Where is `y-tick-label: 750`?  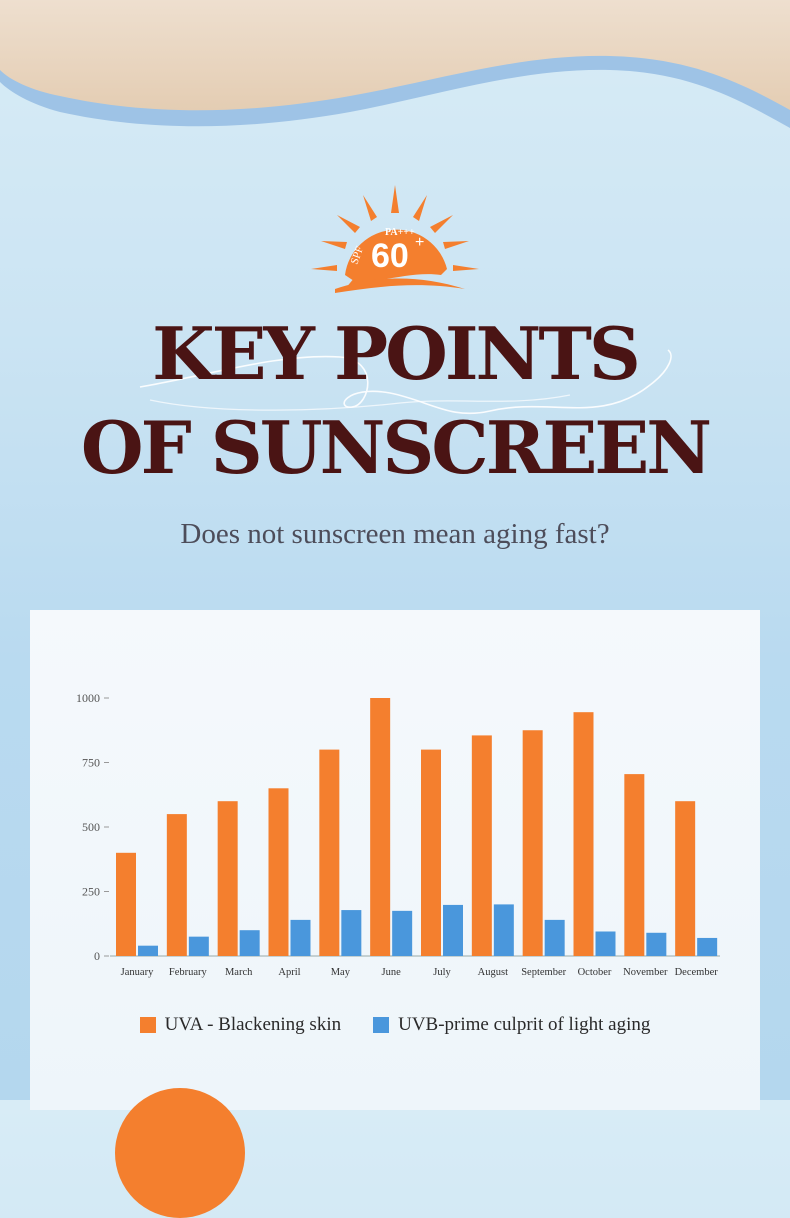 y-tick-label: 750 is located at coordinates (91, 763).